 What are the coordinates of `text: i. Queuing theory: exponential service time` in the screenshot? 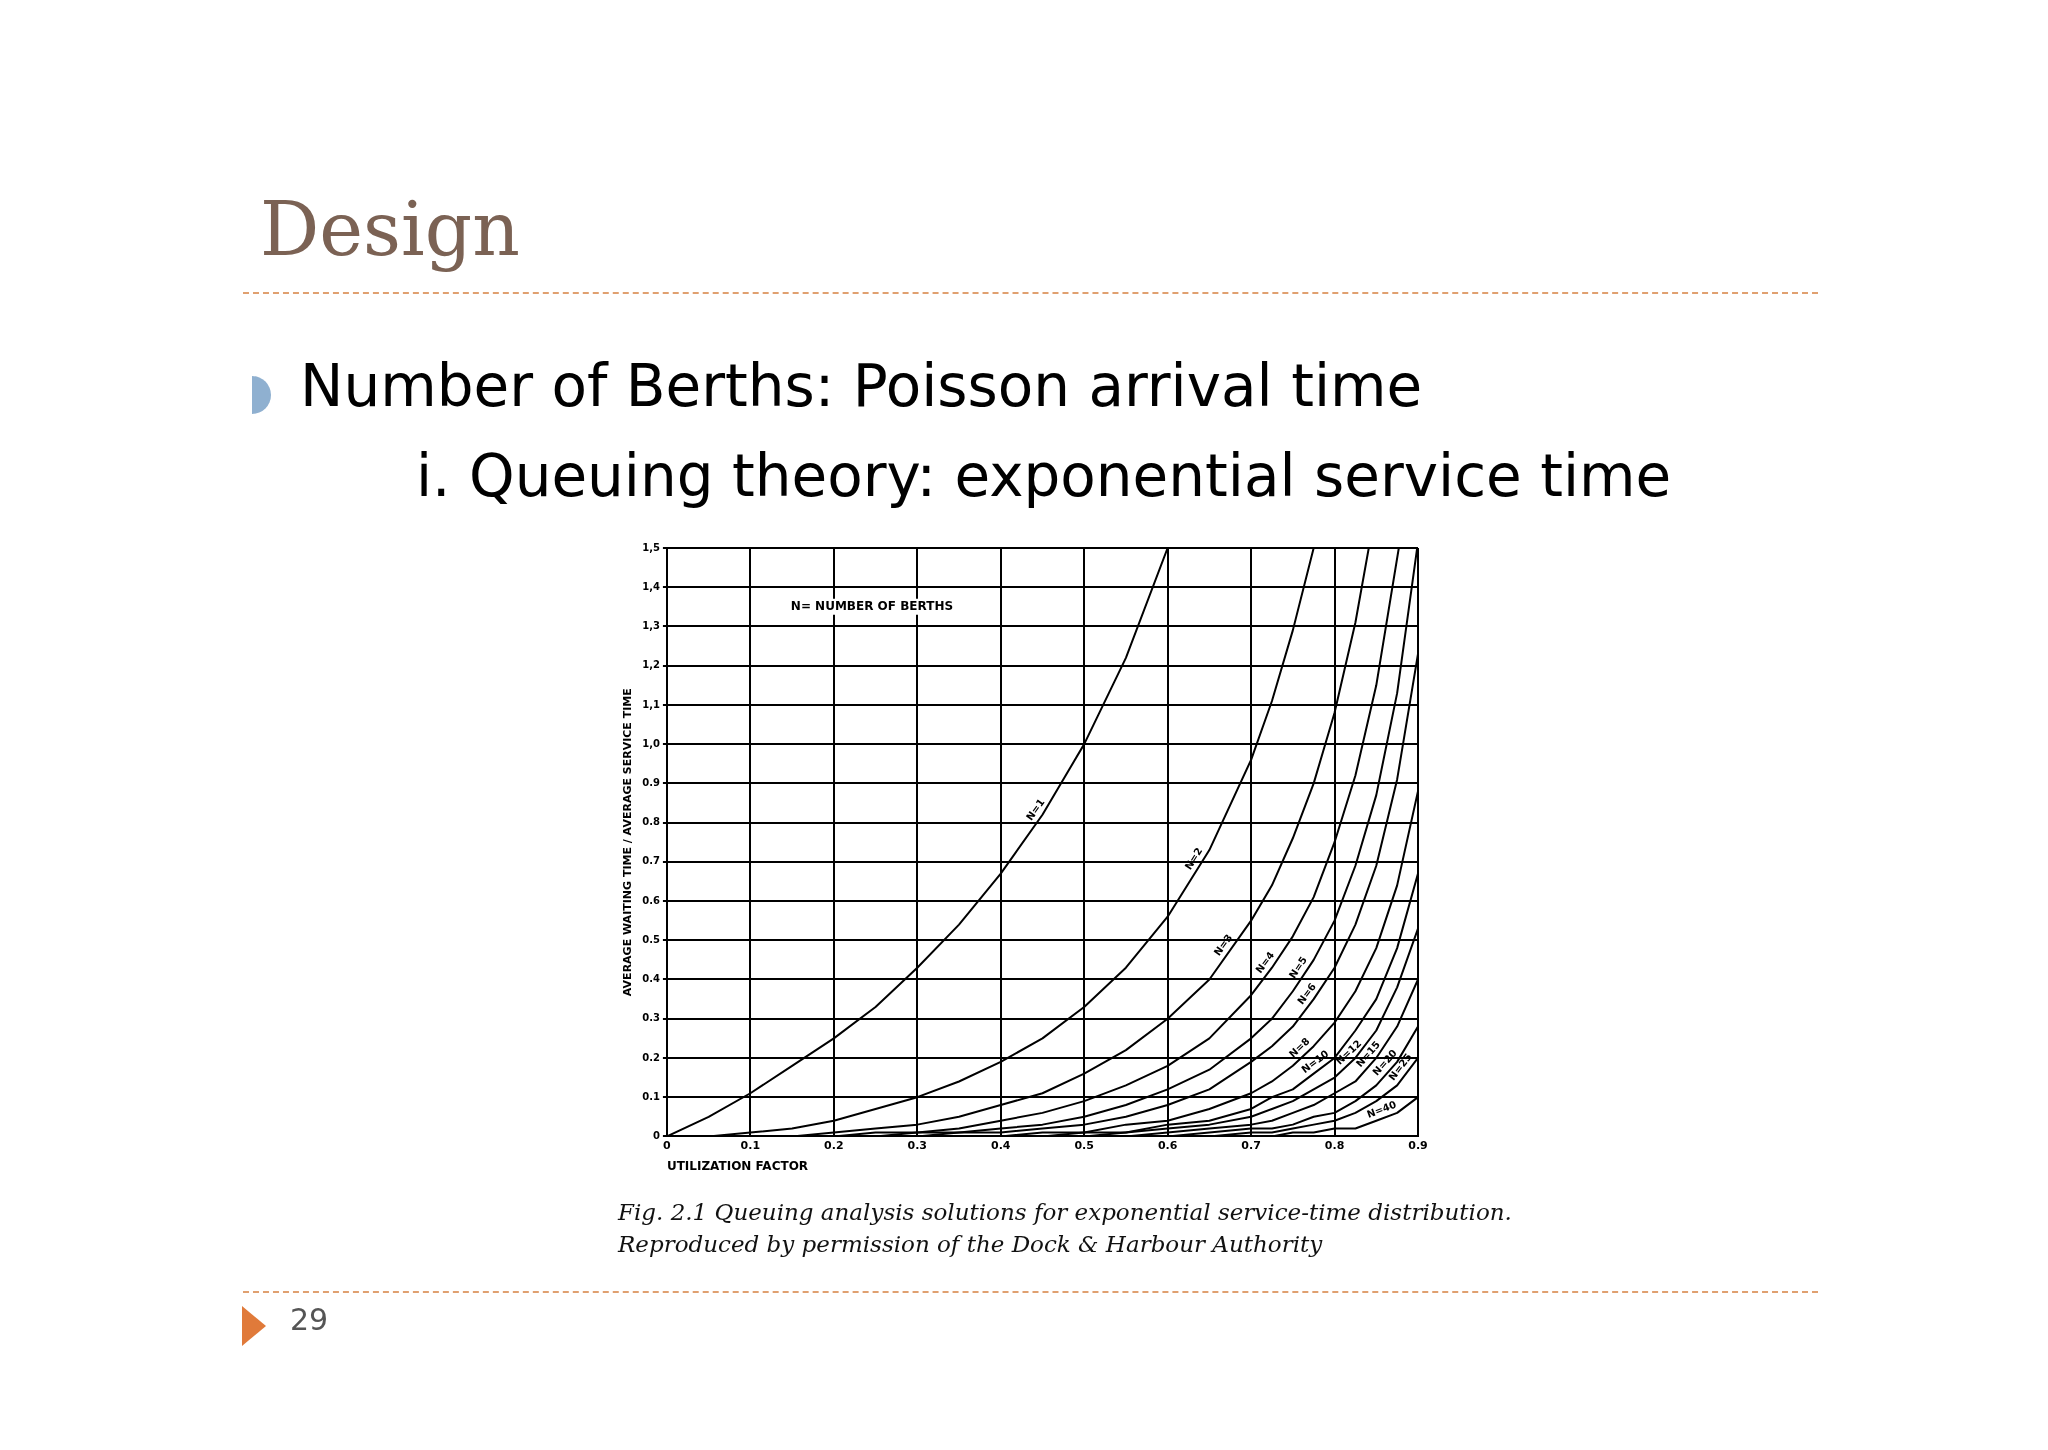 It's located at (1044, 476).